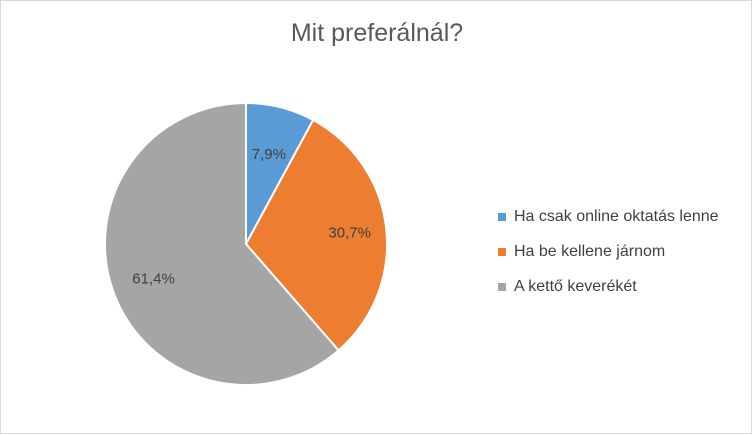 This screenshot has height=435, width=752. What do you see at coordinates (269, 154) in the screenshot?
I see `data-label: 7,9%` at bounding box center [269, 154].